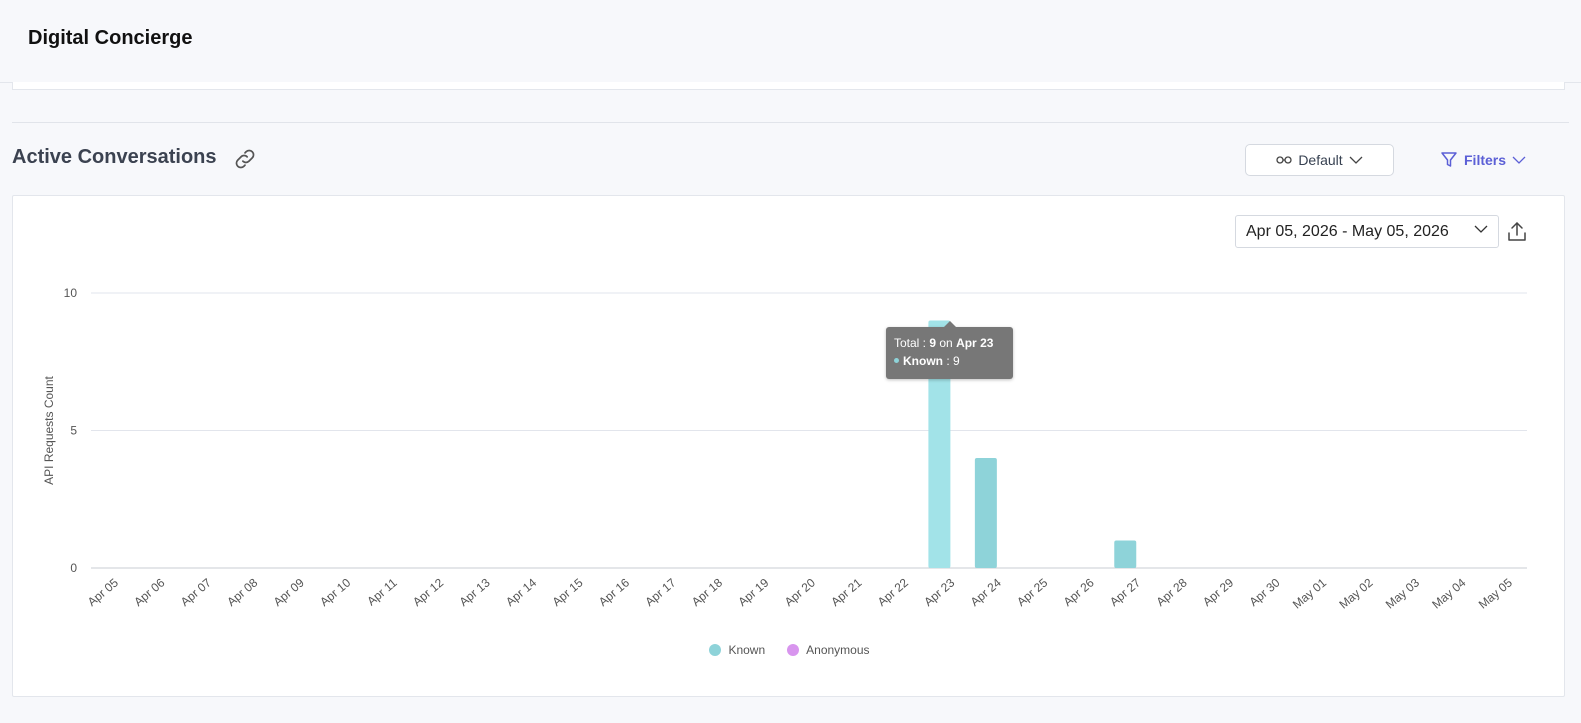  What do you see at coordinates (149, 592) in the screenshot?
I see `x-tick-label: Apr 06` at bounding box center [149, 592].